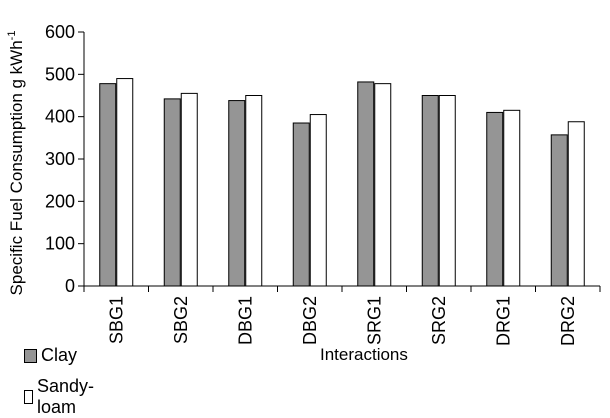 The width and height of the screenshot is (610, 418). What do you see at coordinates (108, 185) in the screenshot?
I see `bar-sbg1-clay` at bounding box center [108, 185].